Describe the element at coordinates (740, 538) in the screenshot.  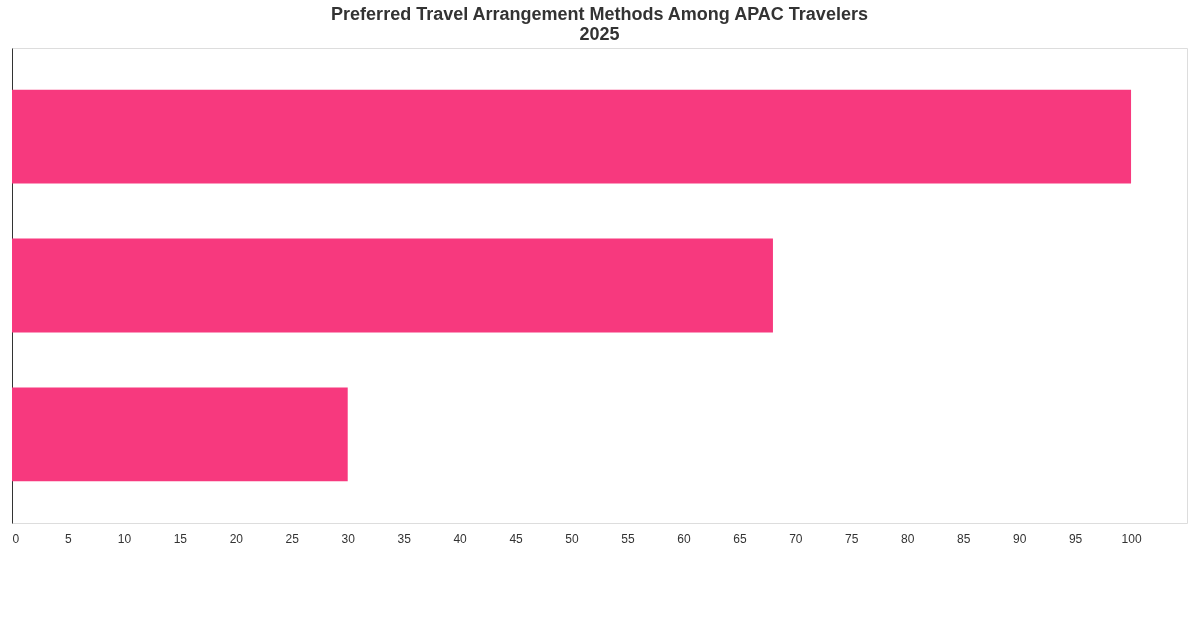
I see `x-tick-label: 65` at that location.